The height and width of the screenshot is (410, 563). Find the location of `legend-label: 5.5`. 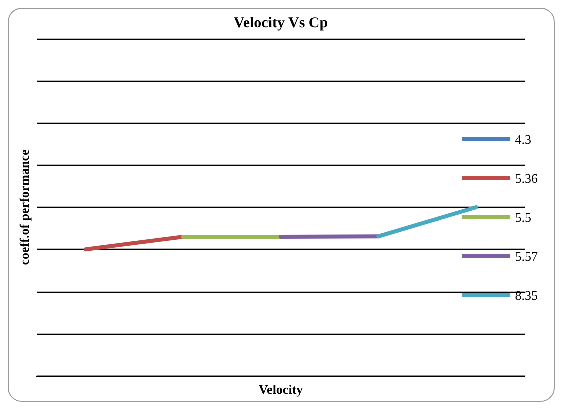

legend-label: 5.5 is located at coordinates (523, 217).